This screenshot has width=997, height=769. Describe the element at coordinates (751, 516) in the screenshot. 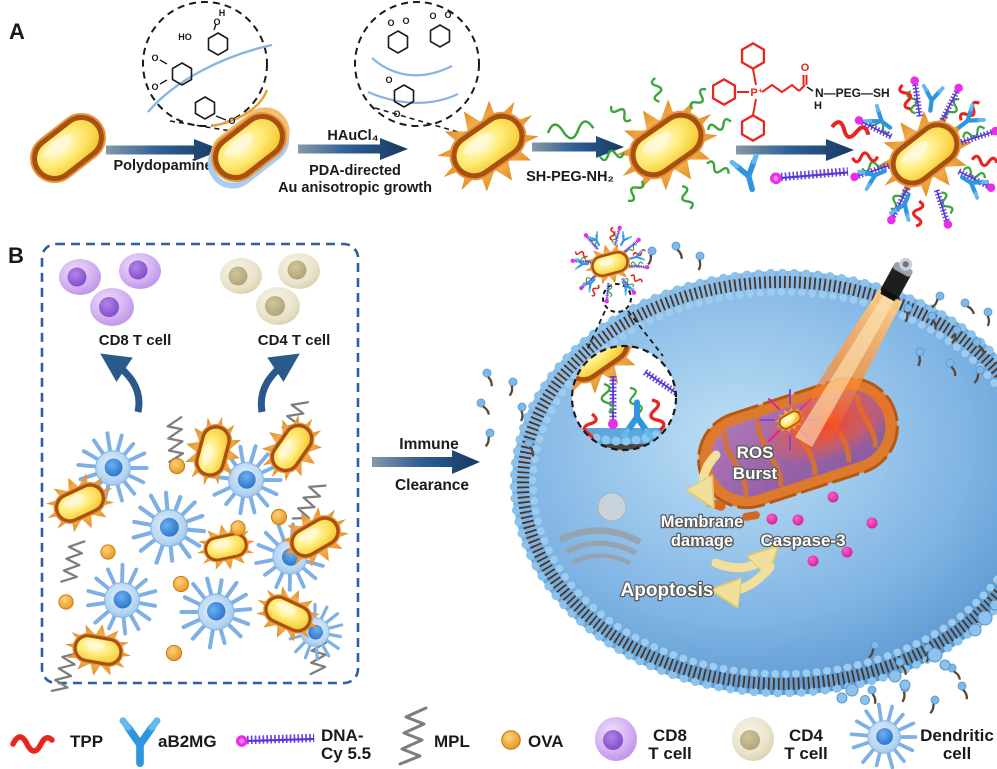

I see `mito-fragment` at that location.